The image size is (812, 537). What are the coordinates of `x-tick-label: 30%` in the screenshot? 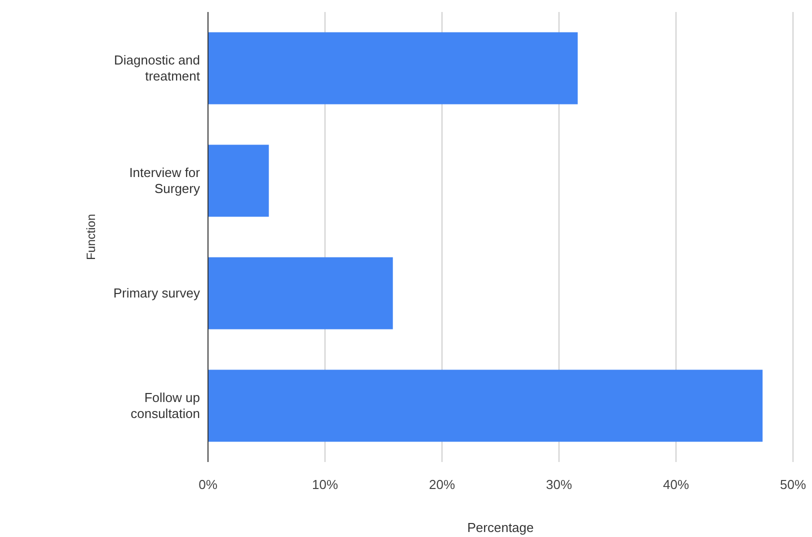 It's located at (559, 484).